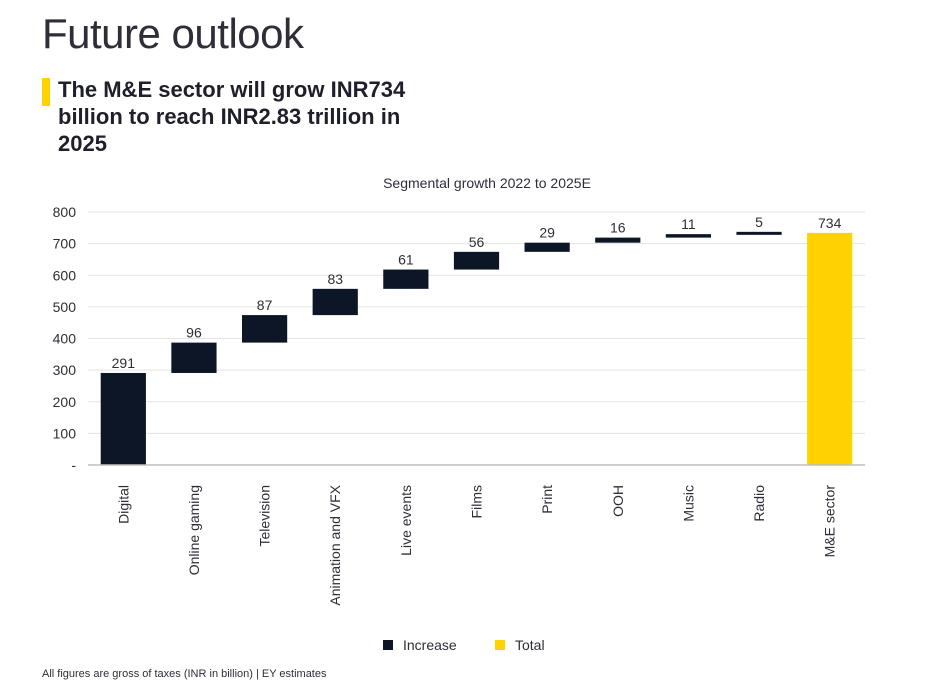  Describe the element at coordinates (335, 544) in the screenshot. I see `category-label: Animation and VFX` at that location.